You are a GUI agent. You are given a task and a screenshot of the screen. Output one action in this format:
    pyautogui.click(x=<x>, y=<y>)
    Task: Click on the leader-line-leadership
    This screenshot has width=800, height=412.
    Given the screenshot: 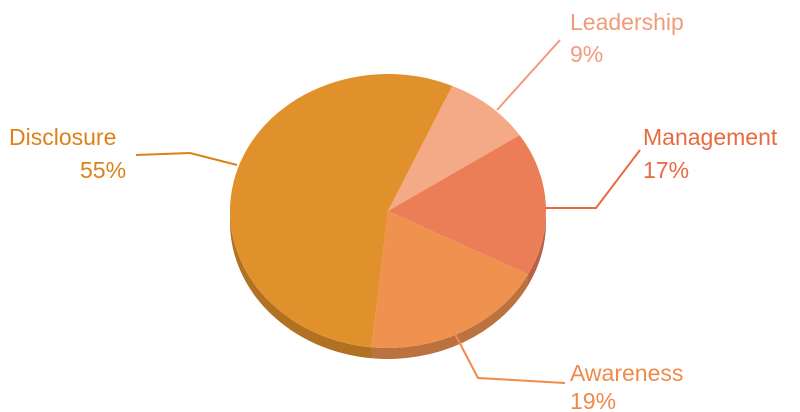 What is the action you would take?
    pyautogui.click(x=528, y=75)
    